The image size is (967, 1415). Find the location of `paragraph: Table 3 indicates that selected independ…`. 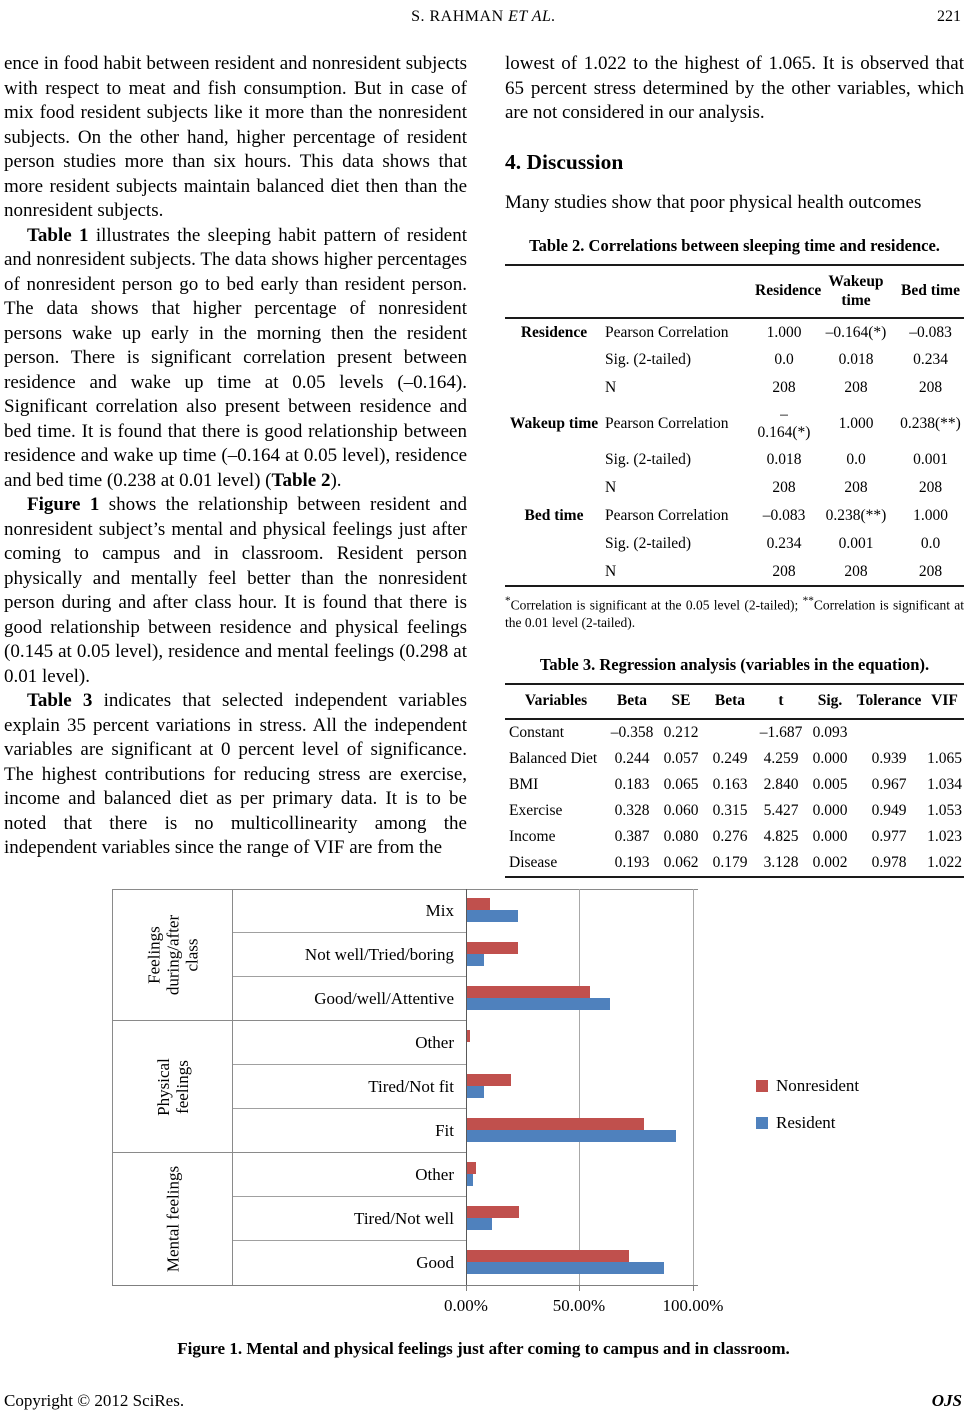

paragraph: Table 3 indicates that selected independ… is located at coordinates (235, 775).